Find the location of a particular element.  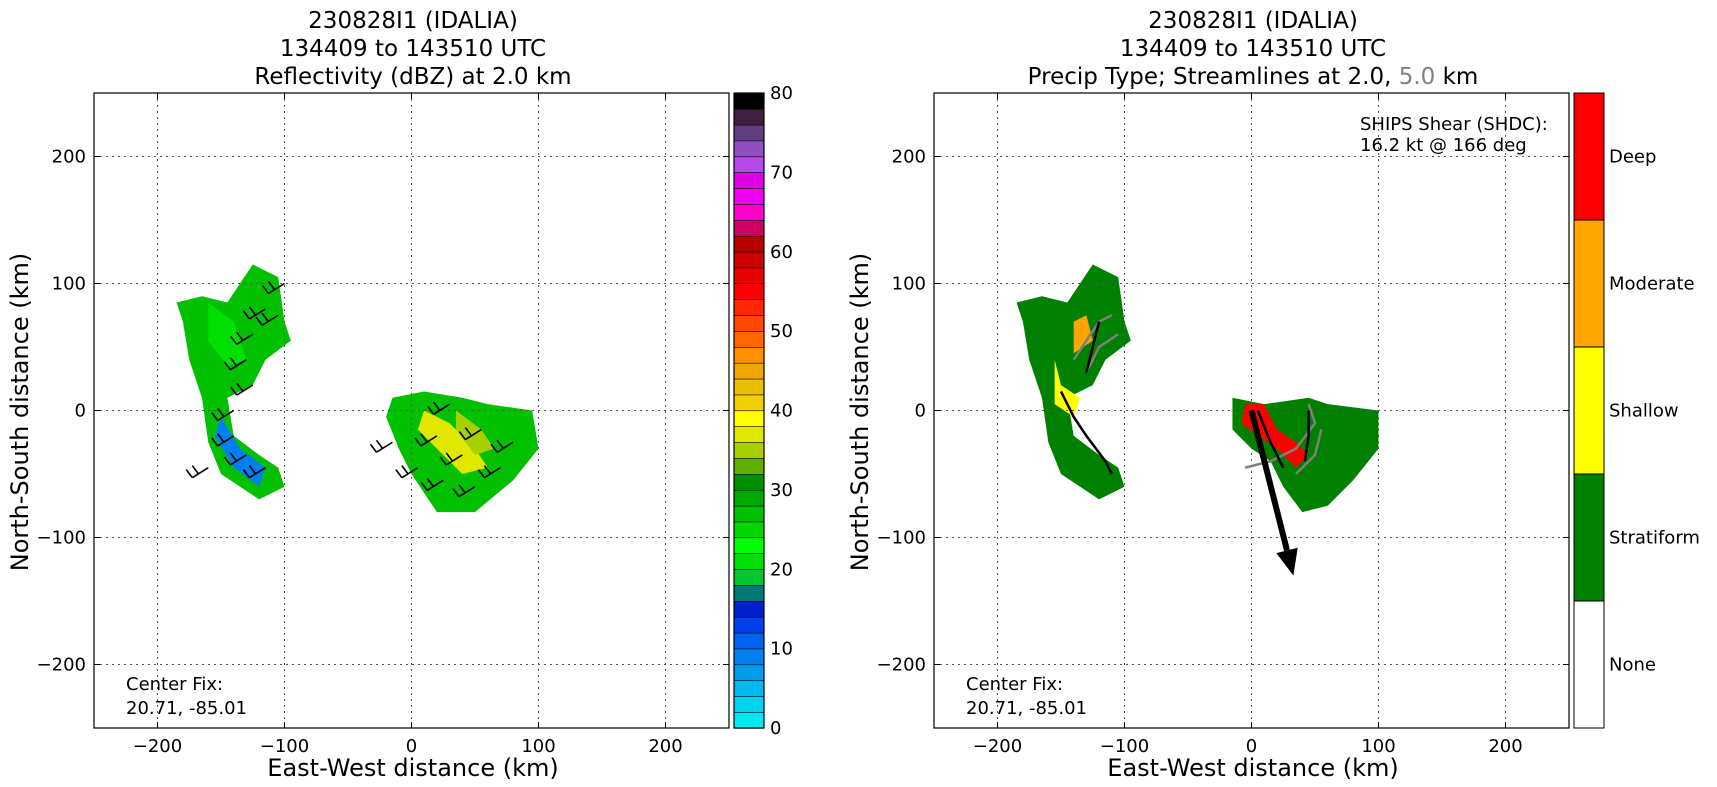

right-y-tick-label: −100 is located at coordinates (901, 538).